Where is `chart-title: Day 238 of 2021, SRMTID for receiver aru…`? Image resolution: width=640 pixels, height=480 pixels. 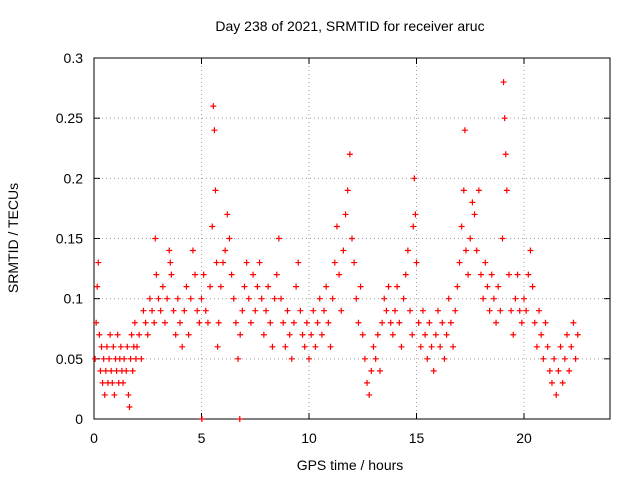
chart-title: Day 238 of 2021, SRMTID for receiver aru… is located at coordinates (349, 26).